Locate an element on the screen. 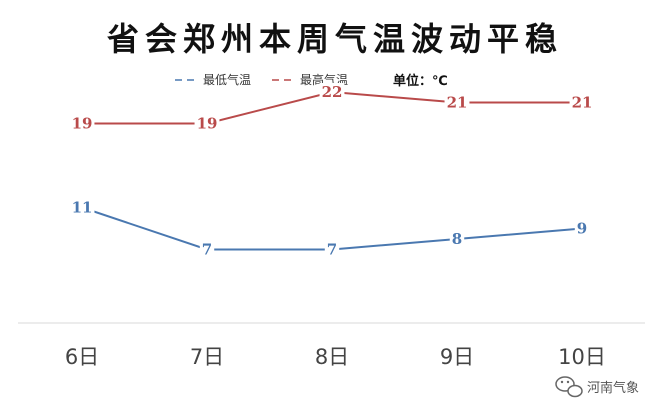 The width and height of the screenshot is (663, 417). x-tick-label: 7日 is located at coordinates (207, 357).